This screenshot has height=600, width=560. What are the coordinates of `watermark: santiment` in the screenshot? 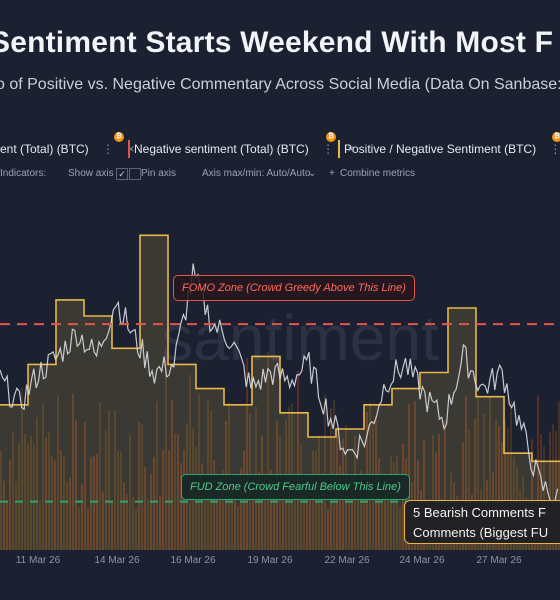 It's located at (300, 338).